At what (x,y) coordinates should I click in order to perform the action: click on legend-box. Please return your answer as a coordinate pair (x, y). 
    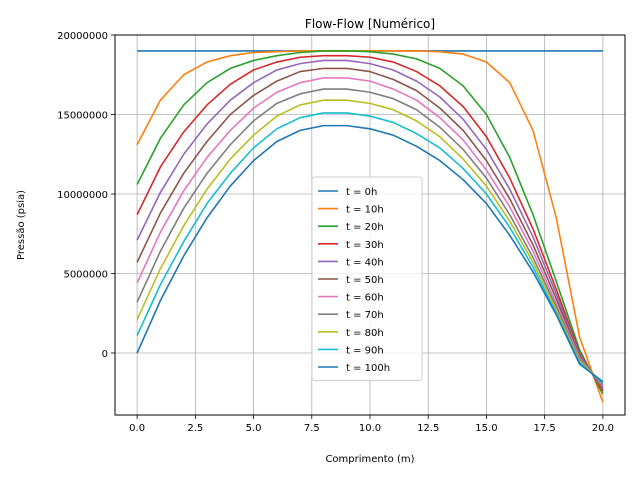
    Looking at the image, I should click on (367, 279).